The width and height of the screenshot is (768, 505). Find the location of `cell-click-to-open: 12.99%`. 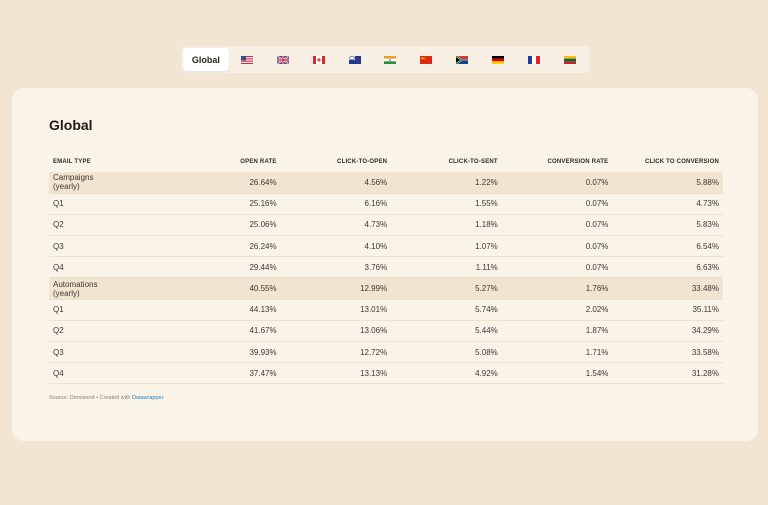

cell-click-to-open: 12.99% is located at coordinates (336, 288).